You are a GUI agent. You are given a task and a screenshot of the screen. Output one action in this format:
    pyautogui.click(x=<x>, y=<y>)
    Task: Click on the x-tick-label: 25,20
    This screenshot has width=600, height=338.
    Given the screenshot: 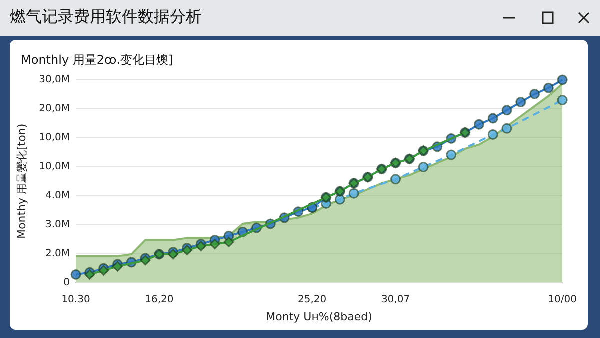 What is the action you would take?
    pyautogui.click(x=312, y=300)
    